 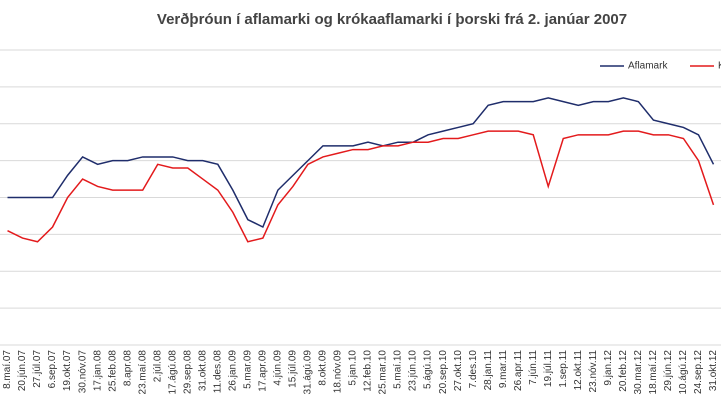 What do you see at coordinates (353, 368) in the screenshot?
I see `x-tick-label: 5.jan.10` at bounding box center [353, 368].